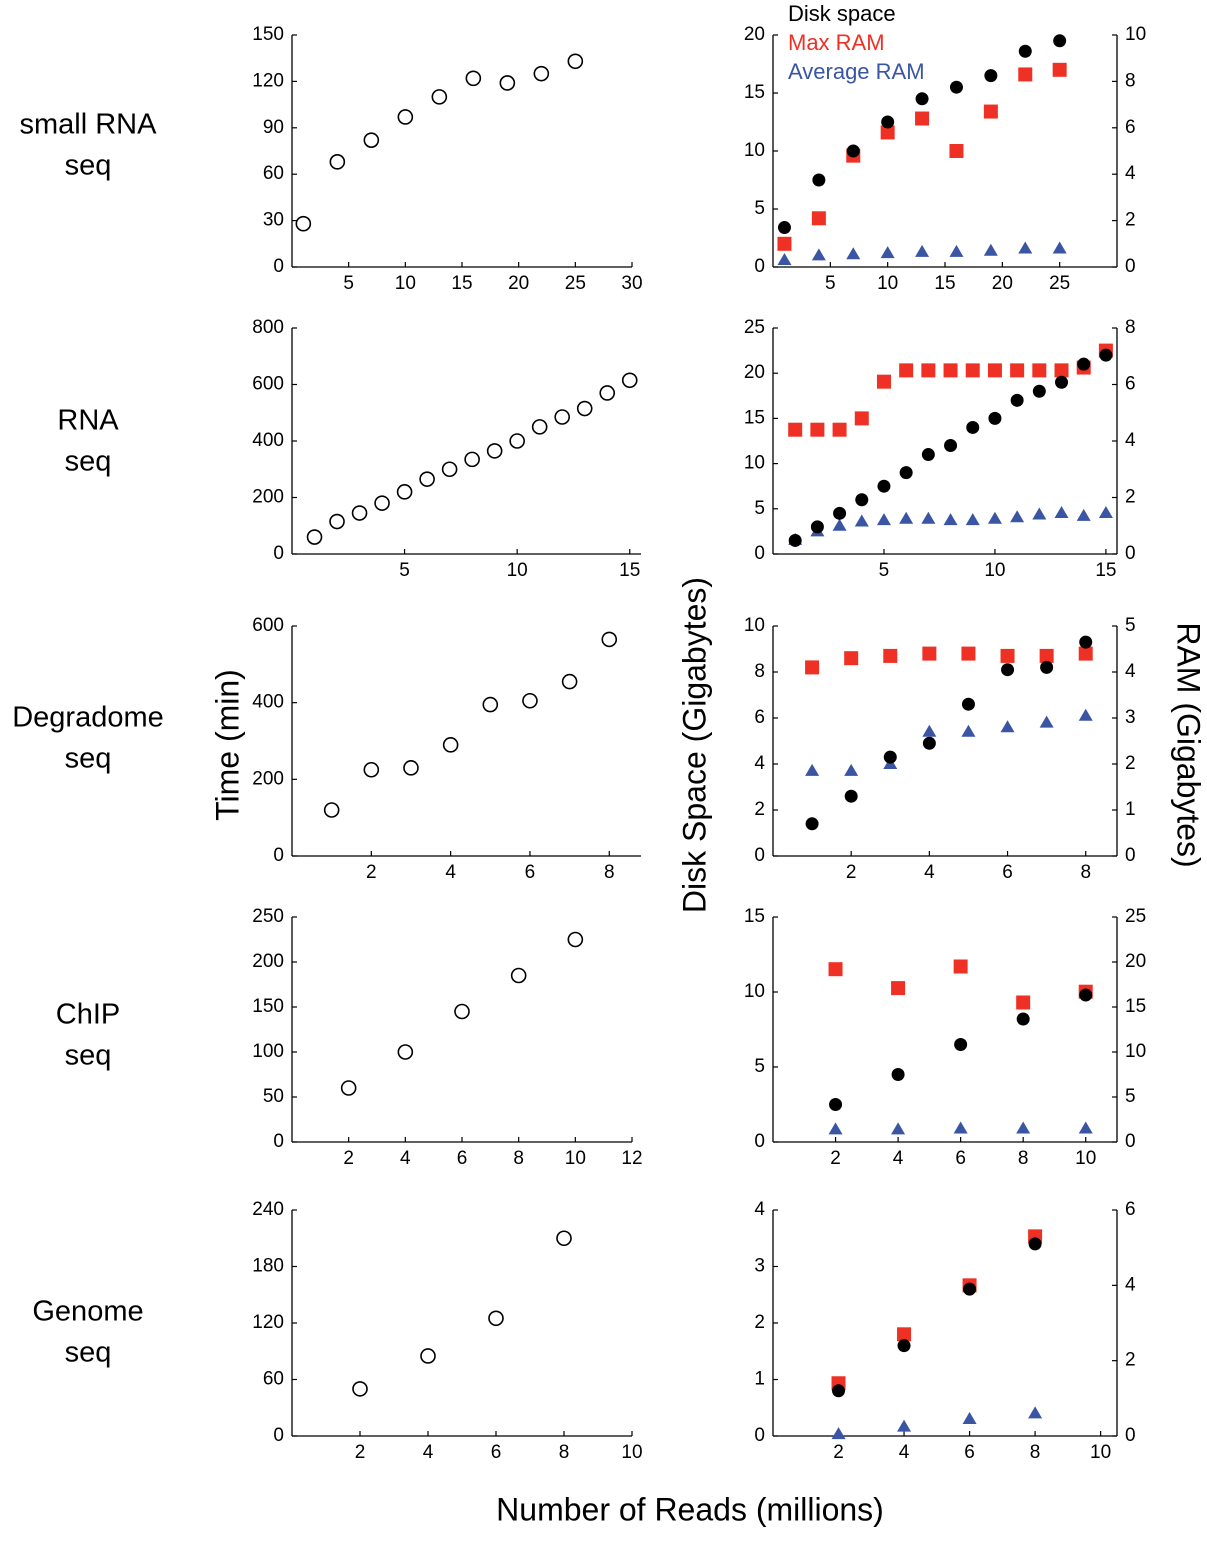 Image resolution: width=1207 pixels, height=1542 pixels. What do you see at coordinates (273, 1096) in the screenshot?
I see `y-tick-label: 50` at bounding box center [273, 1096].